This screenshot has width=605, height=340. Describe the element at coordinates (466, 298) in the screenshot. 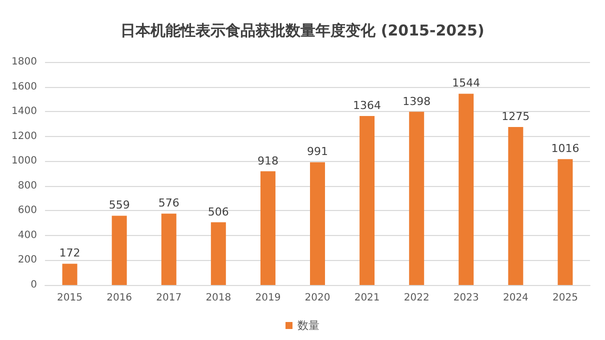

I see `x-tick-label: 2023` at that location.